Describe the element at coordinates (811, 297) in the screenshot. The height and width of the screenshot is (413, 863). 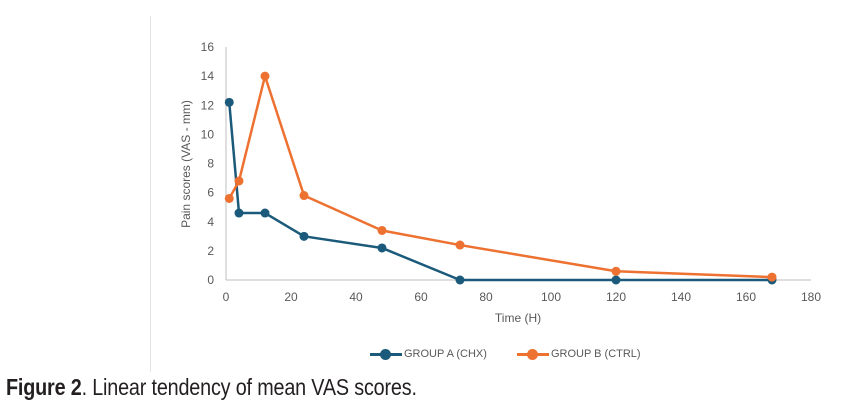
I see `x-tick-label: 180` at that location.